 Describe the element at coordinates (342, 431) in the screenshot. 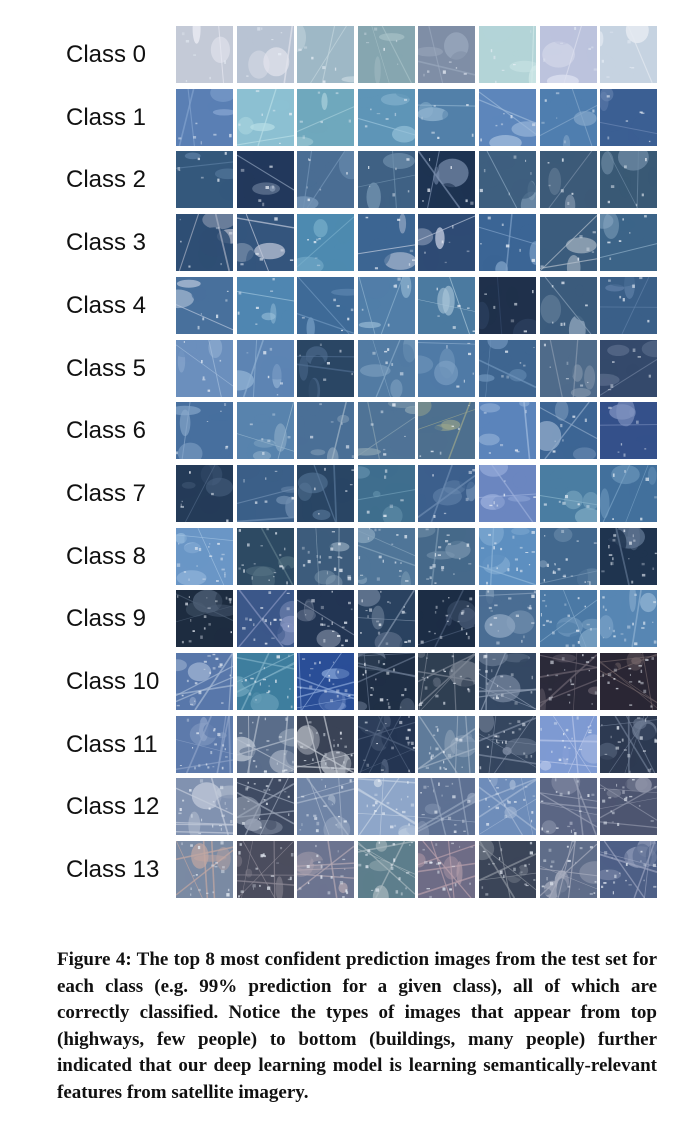

I see `class-row: Class 6` at that location.